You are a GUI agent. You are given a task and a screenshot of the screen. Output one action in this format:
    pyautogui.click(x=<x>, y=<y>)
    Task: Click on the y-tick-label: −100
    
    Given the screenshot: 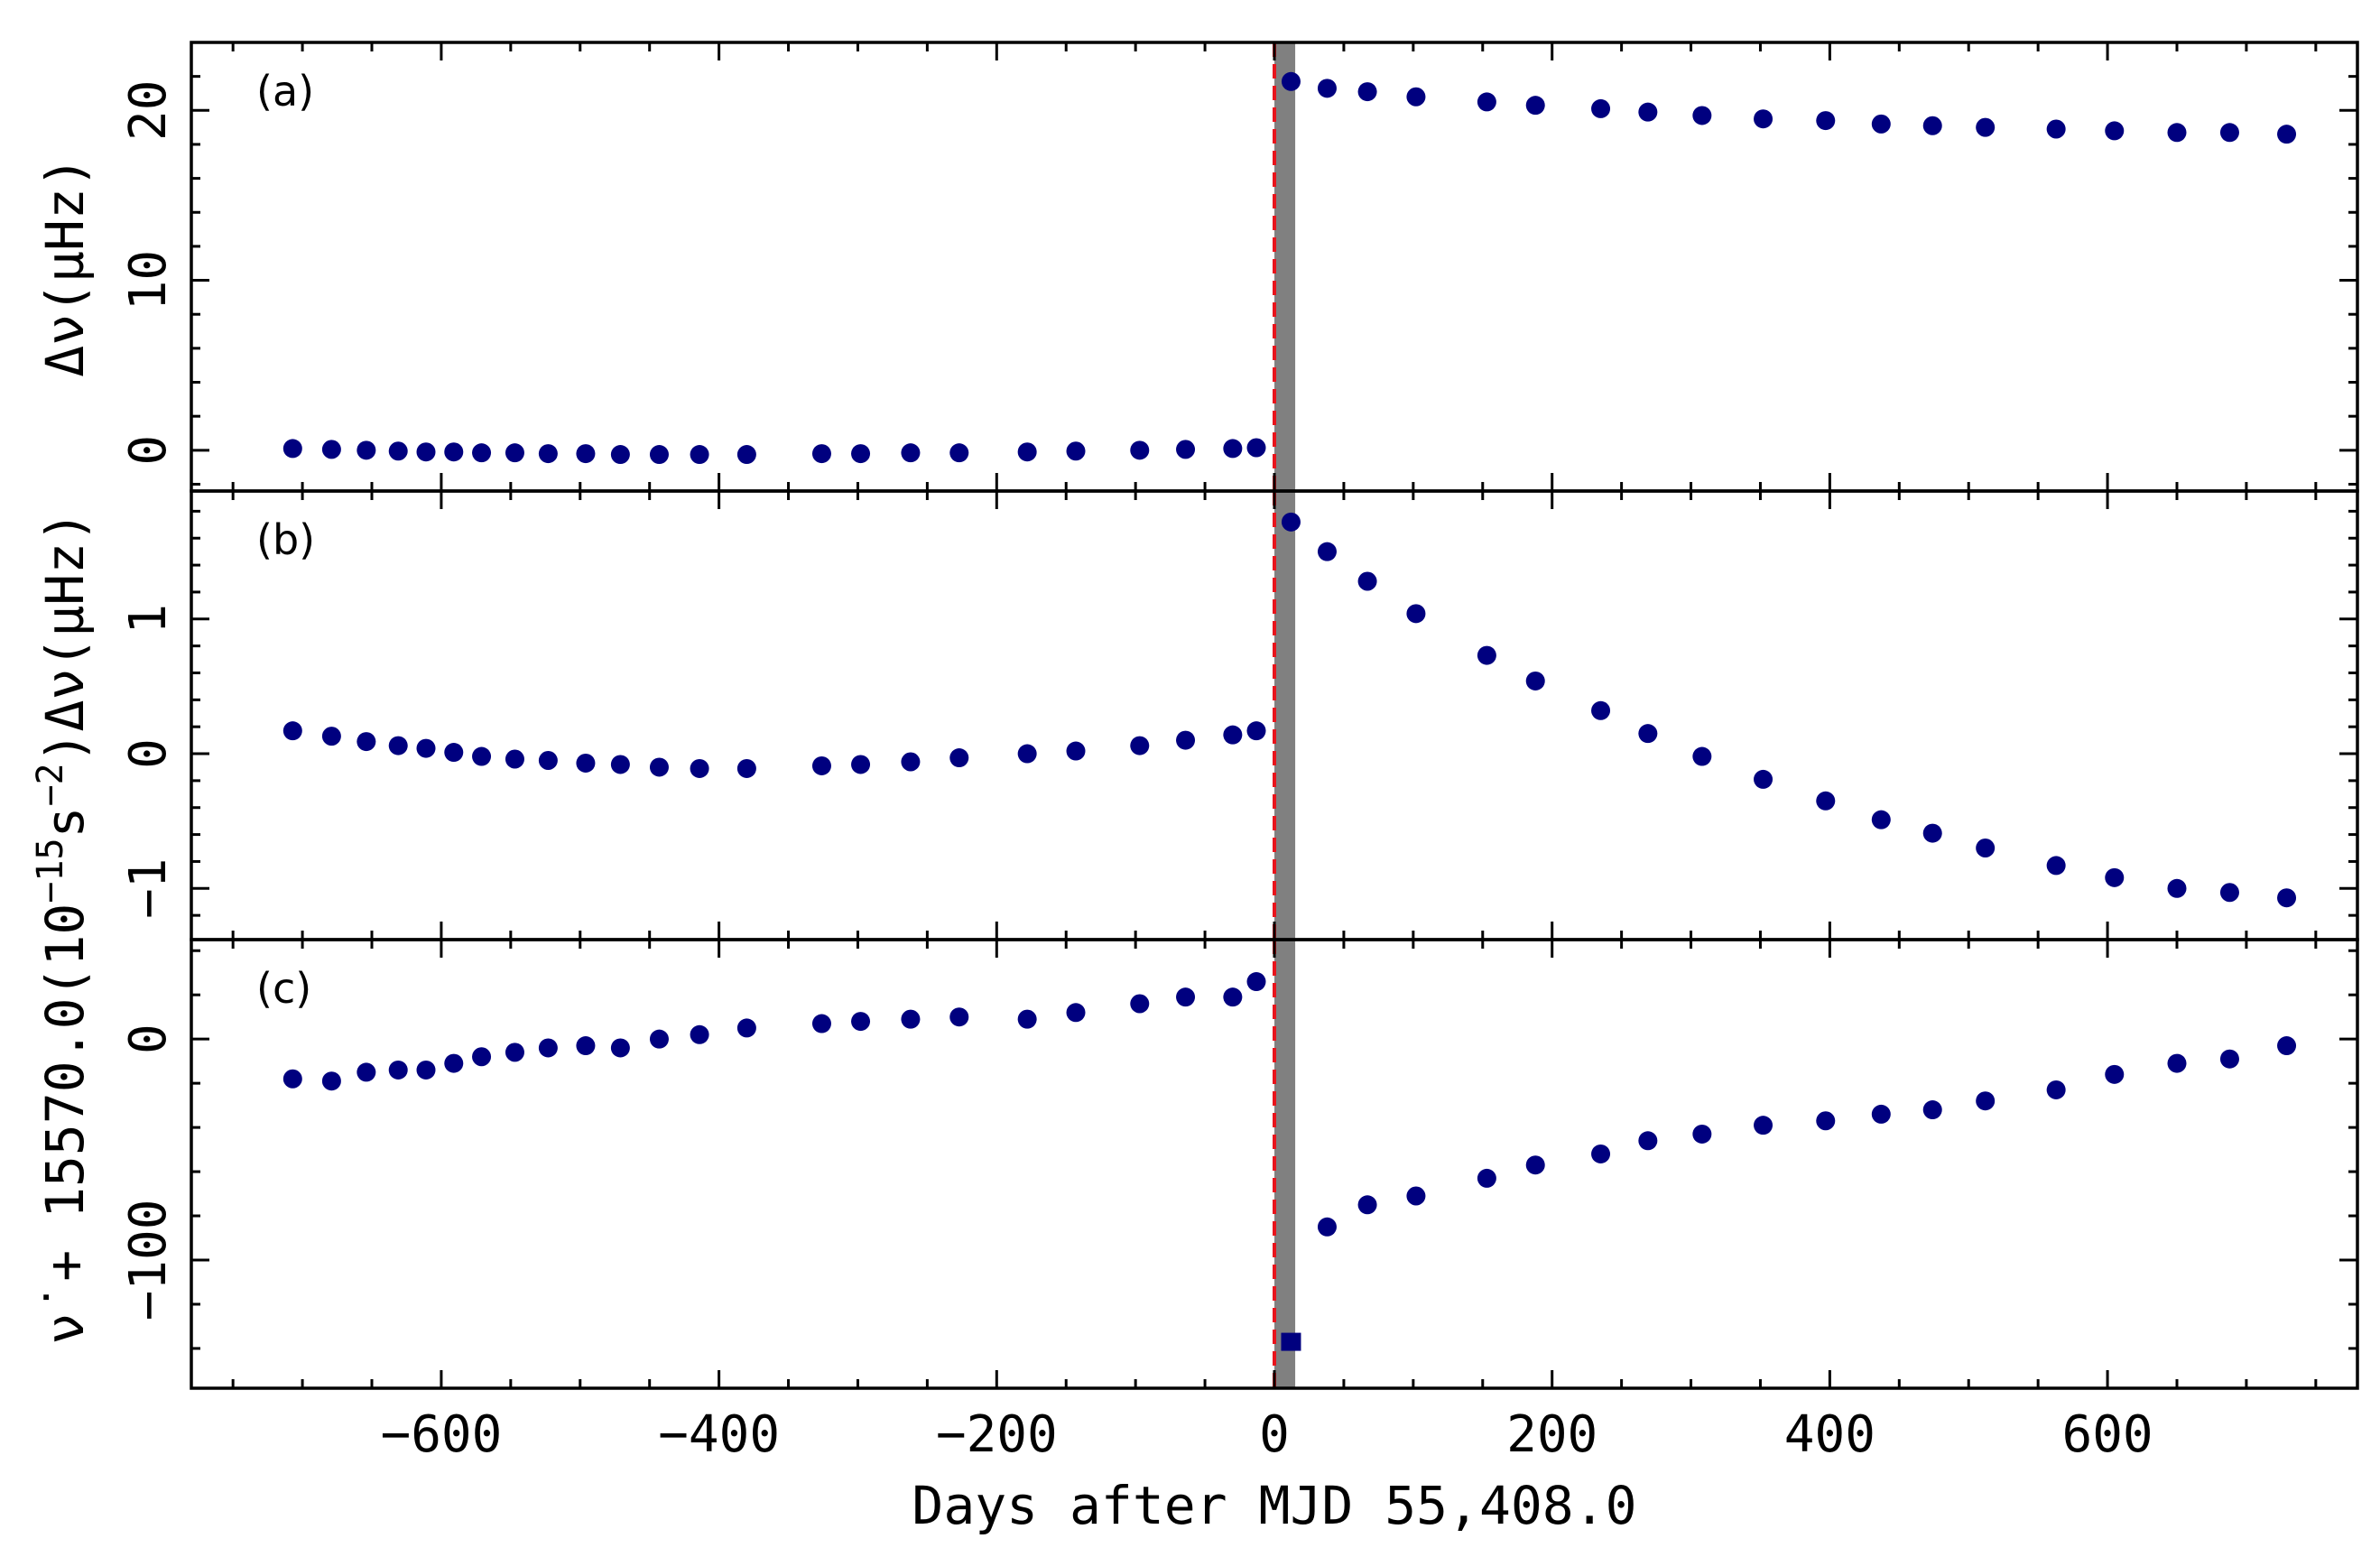 What is the action you would take?
    pyautogui.click(x=149, y=1261)
    